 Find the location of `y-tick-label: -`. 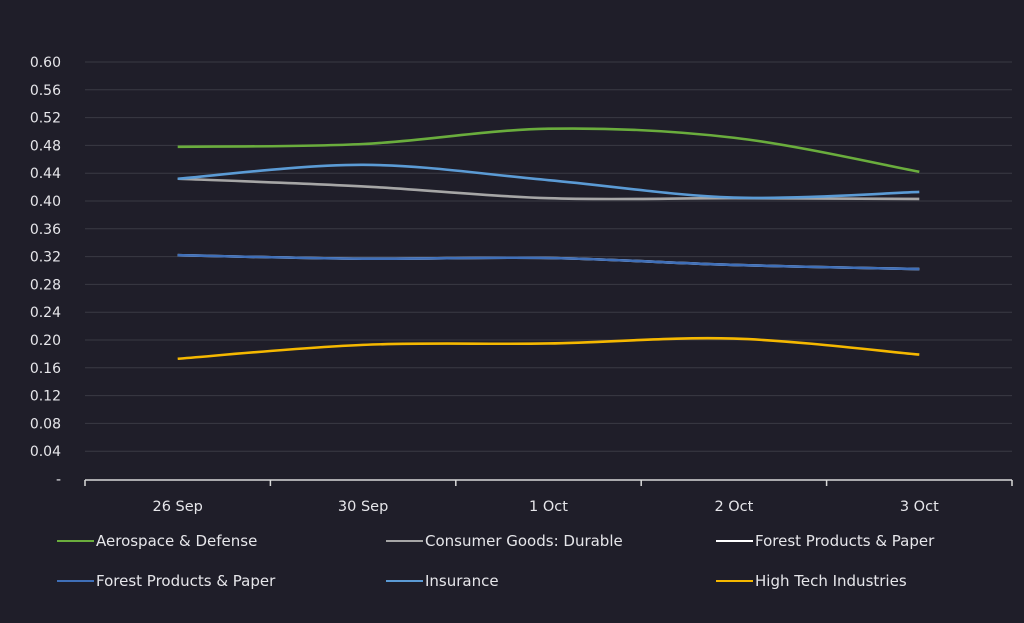

y-tick-label: - is located at coordinates (58, 480).